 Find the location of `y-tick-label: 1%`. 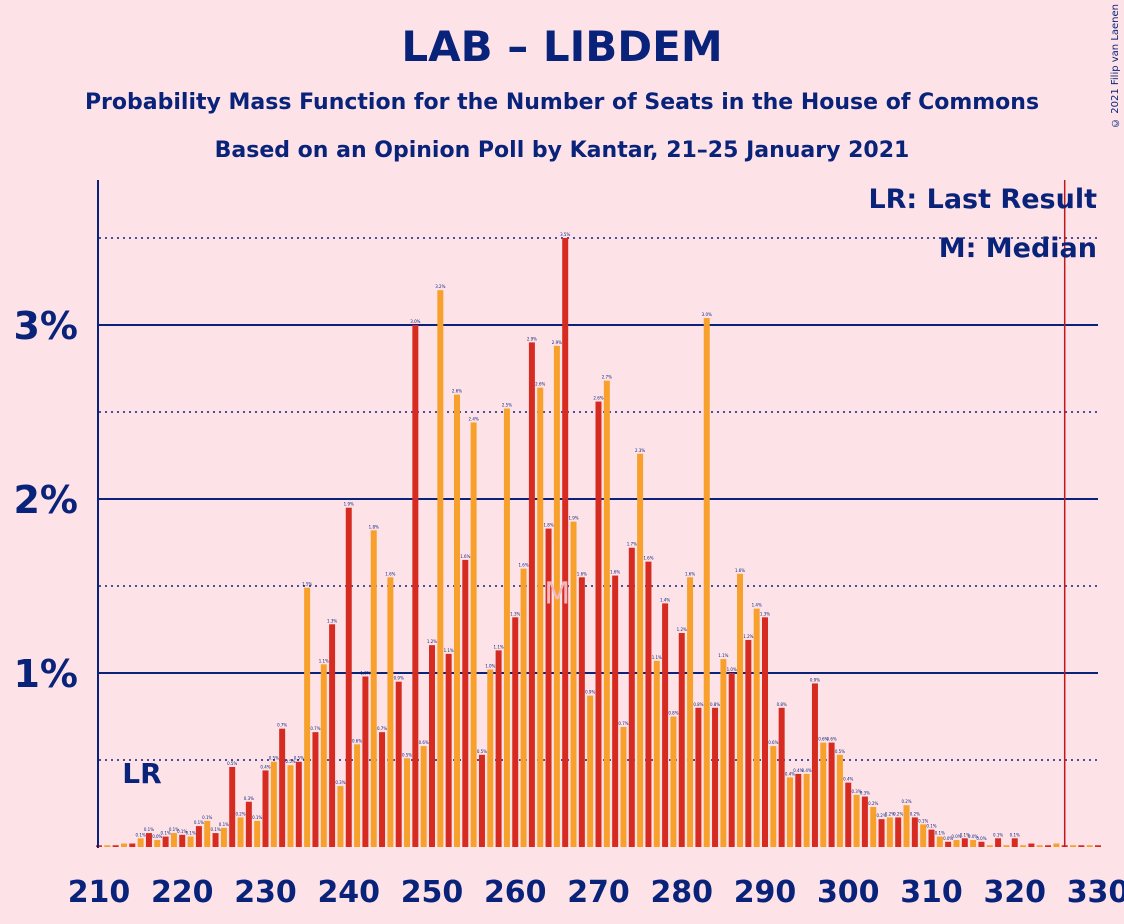

y-tick-label: 1% is located at coordinates (45, 674).